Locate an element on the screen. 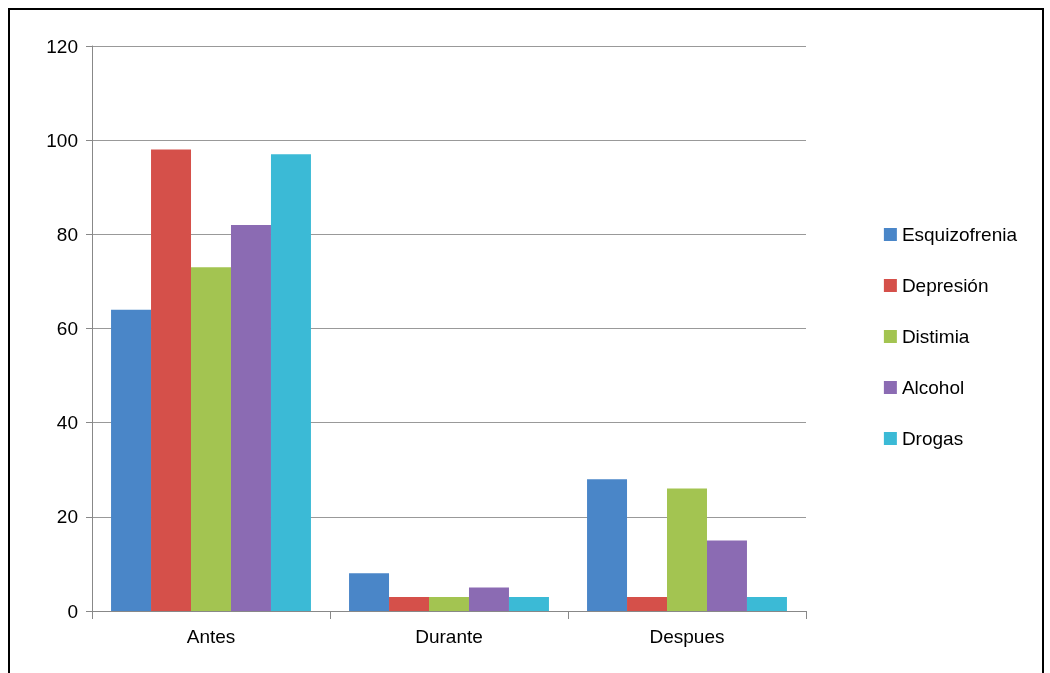 Image resolution: width=1050 pixels, height=673 pixels. y-tick-label: 120 is located at coordinates (62, 46).